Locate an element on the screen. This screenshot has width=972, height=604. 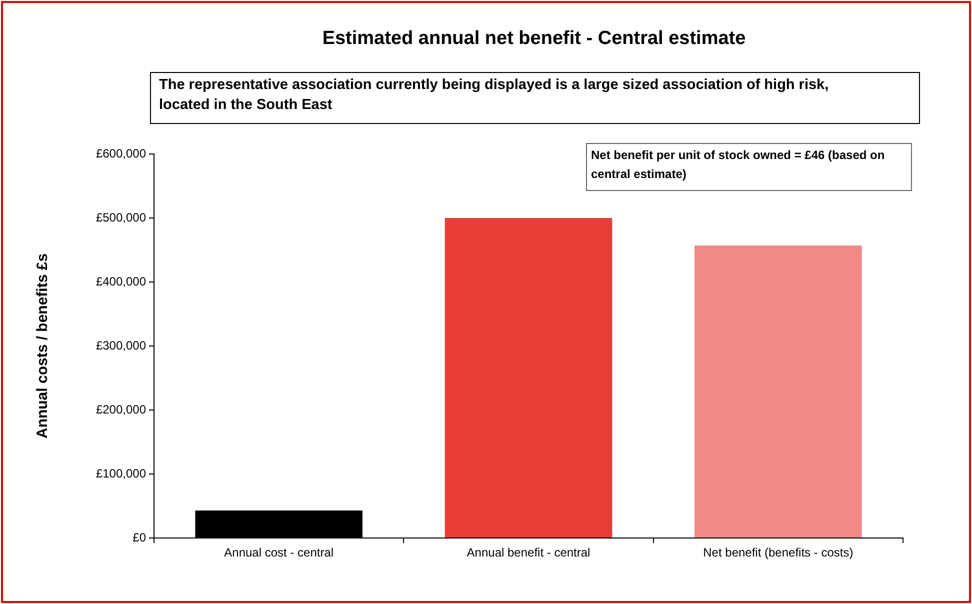
y-tick-label: £600,000 is located at coordinates (121, 153).